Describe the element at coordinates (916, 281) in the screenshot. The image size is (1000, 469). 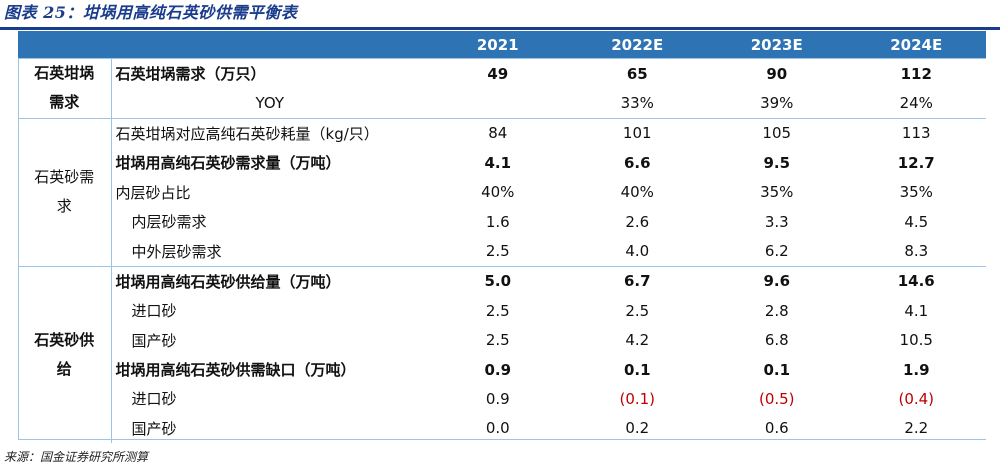
I see `value-cell: 14.6` at that location.